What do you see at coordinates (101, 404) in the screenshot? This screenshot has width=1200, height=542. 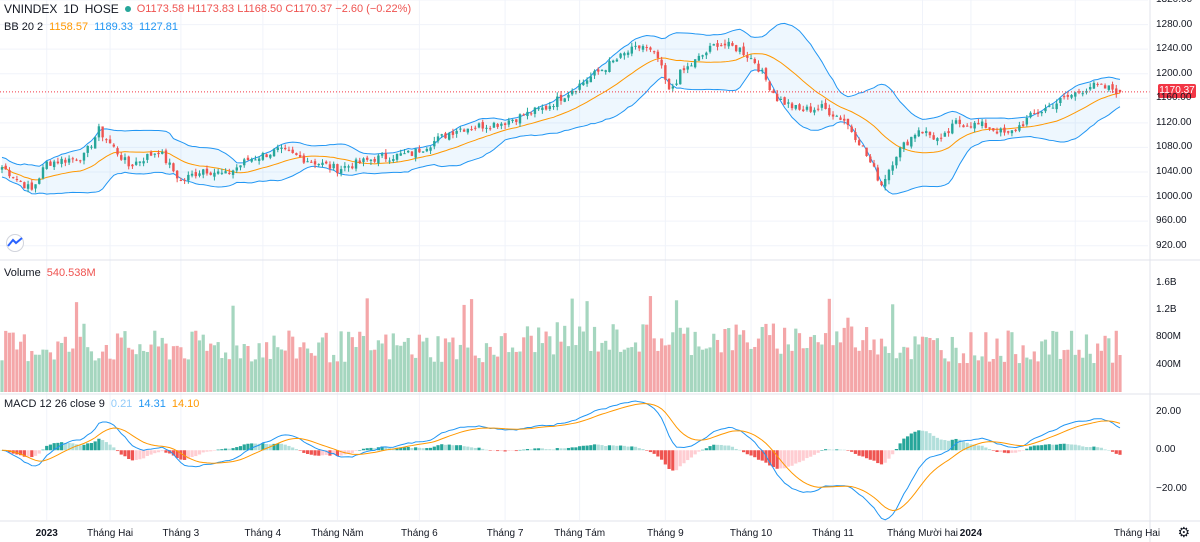 I see `macd-legend: MACD 12 26 close 9 0.21 14.31 14.10` at bounding box center [101, 404].